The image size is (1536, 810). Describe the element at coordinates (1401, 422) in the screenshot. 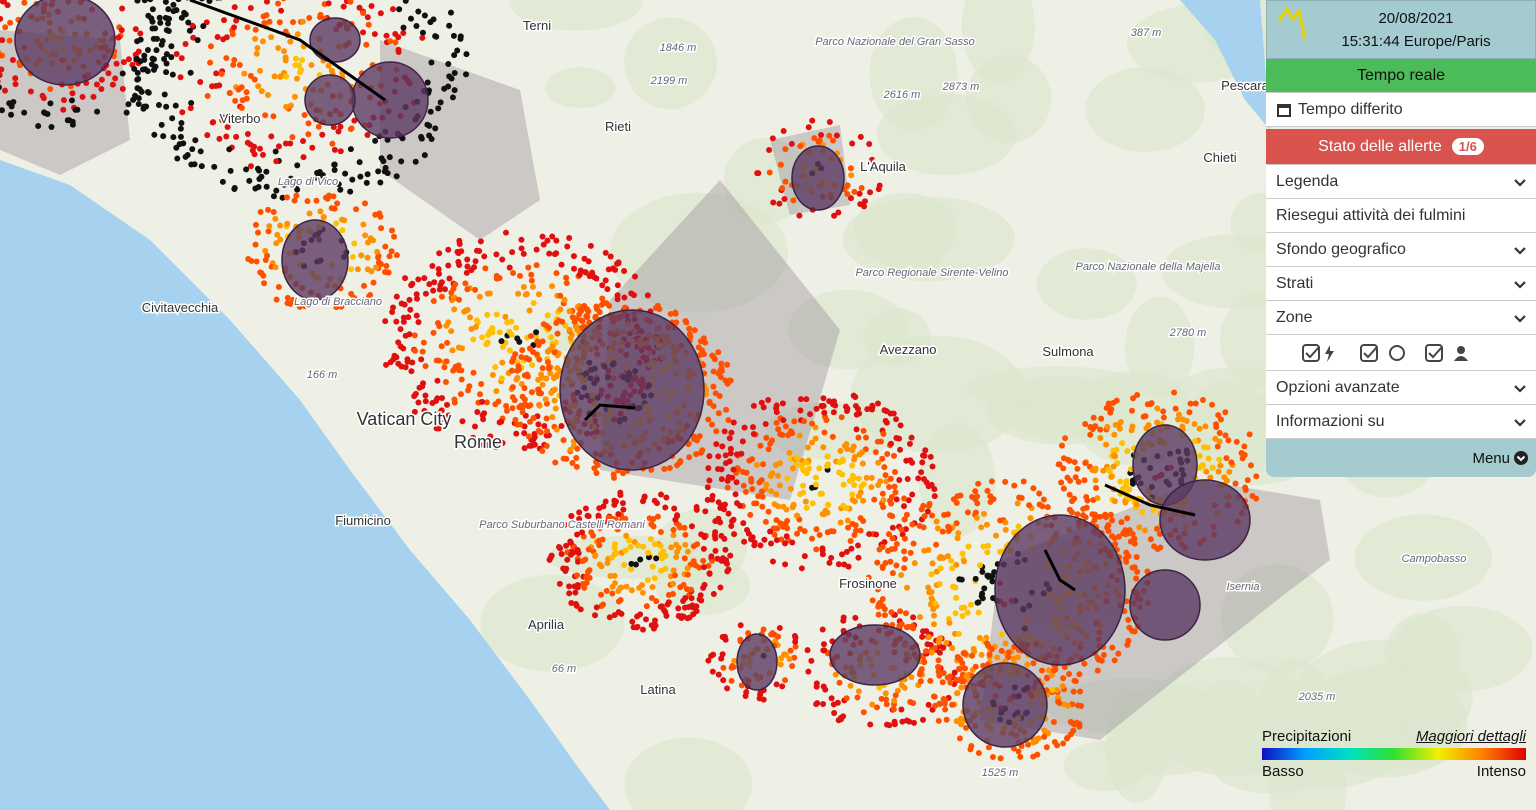

I see `menu-item: Informazioni su` at that location.